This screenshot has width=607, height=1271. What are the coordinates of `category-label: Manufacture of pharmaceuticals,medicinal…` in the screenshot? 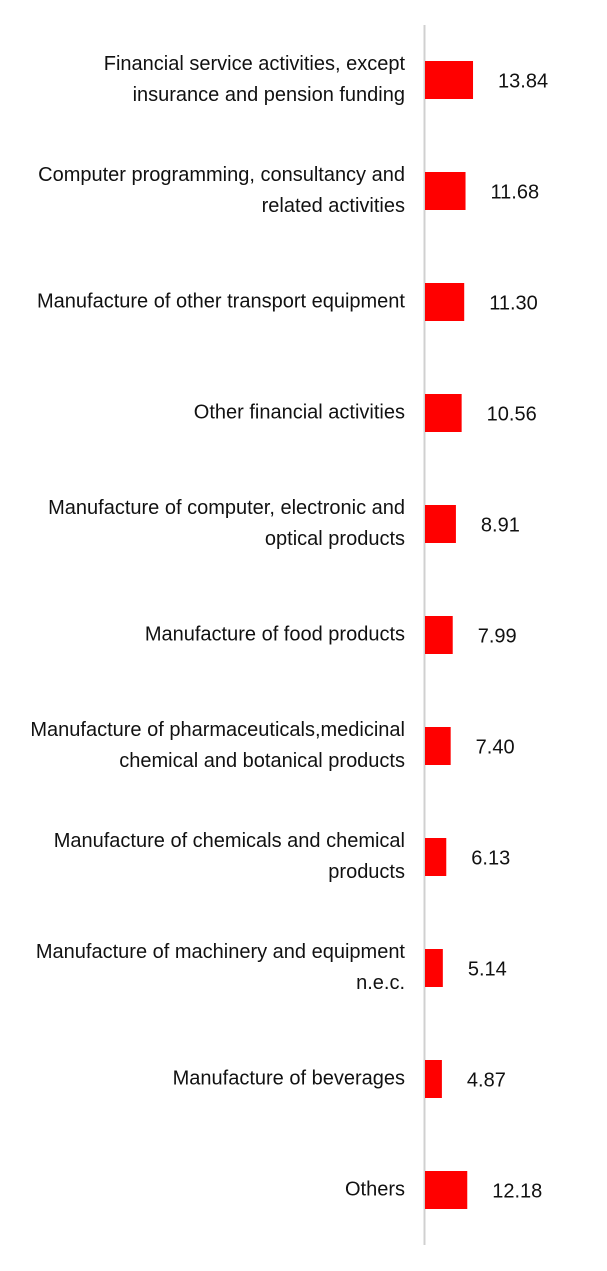 It's located at (217, 745).